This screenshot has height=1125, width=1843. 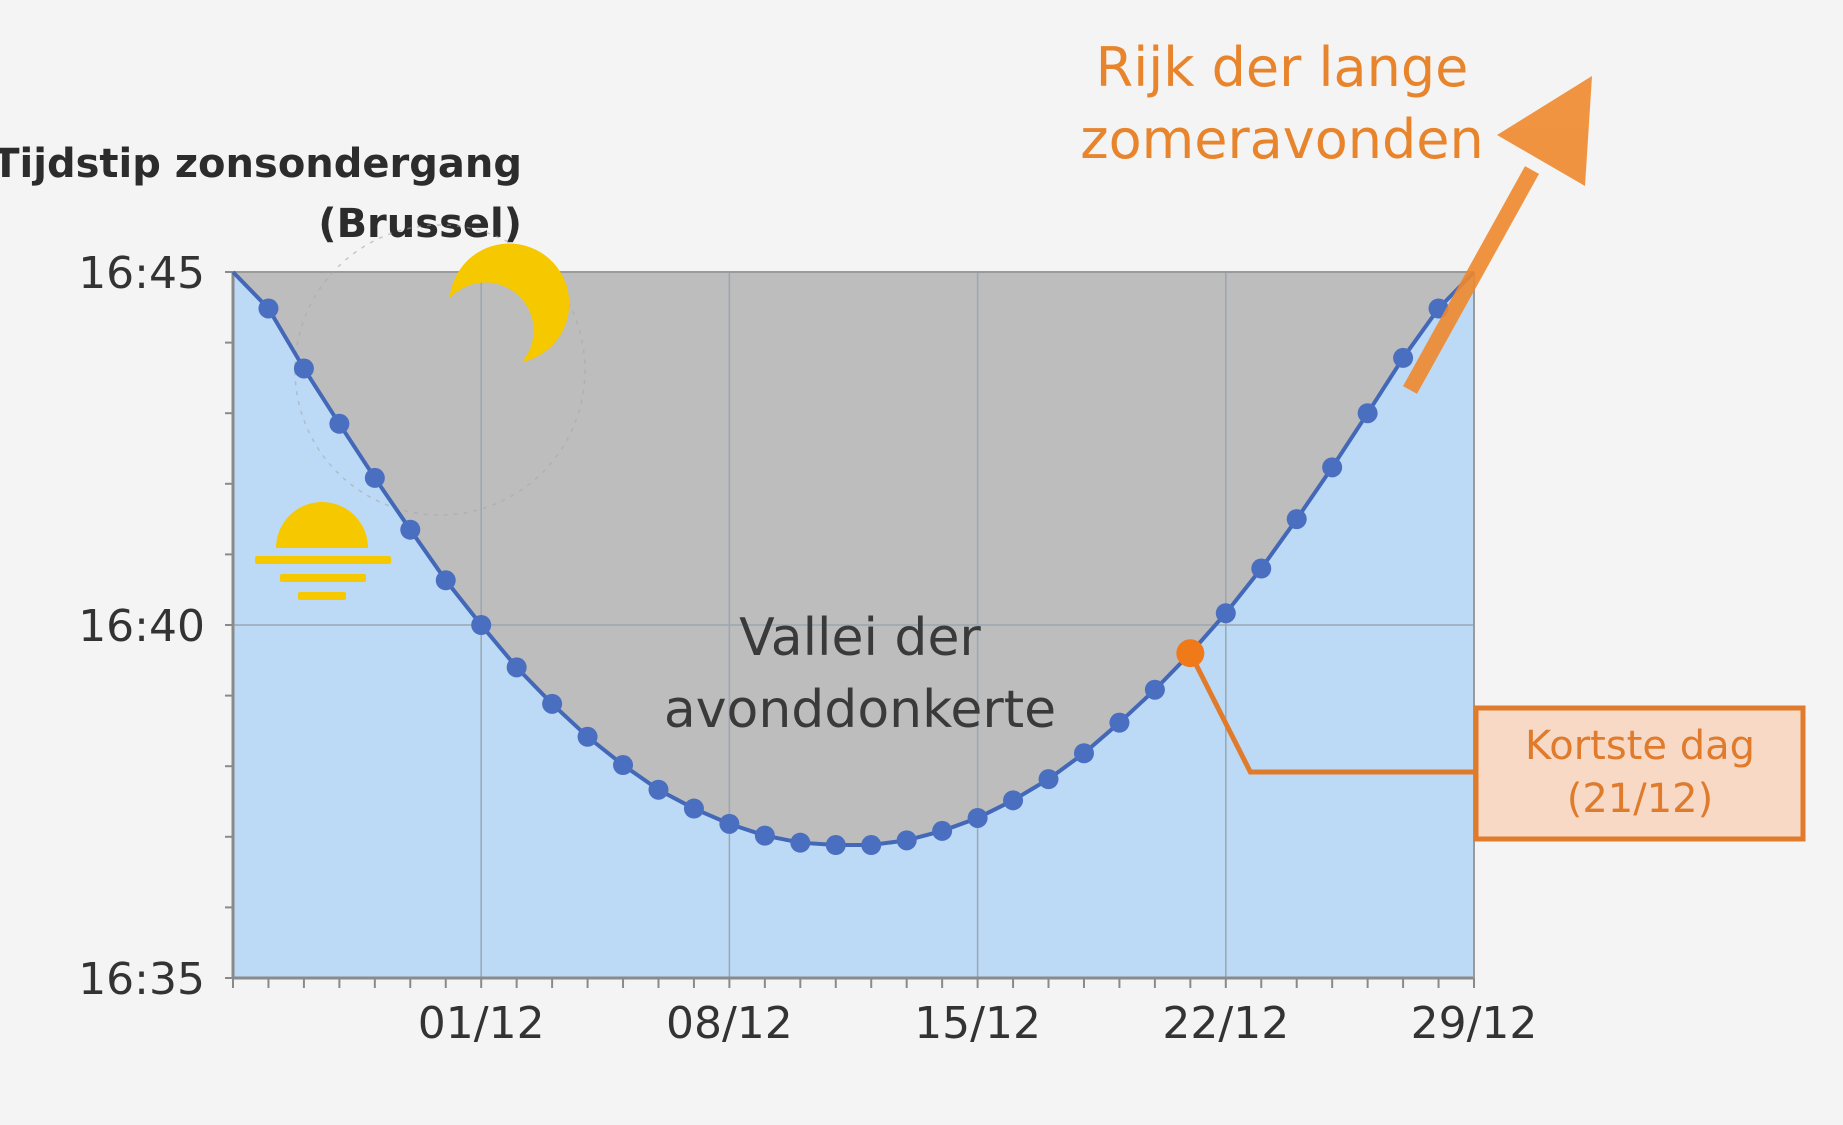 What do you see at coordinates (1640, 799) in the screenshot?
I see `kortste-dag-label-line2: (21/12)` at bounding box center [1640, 799].